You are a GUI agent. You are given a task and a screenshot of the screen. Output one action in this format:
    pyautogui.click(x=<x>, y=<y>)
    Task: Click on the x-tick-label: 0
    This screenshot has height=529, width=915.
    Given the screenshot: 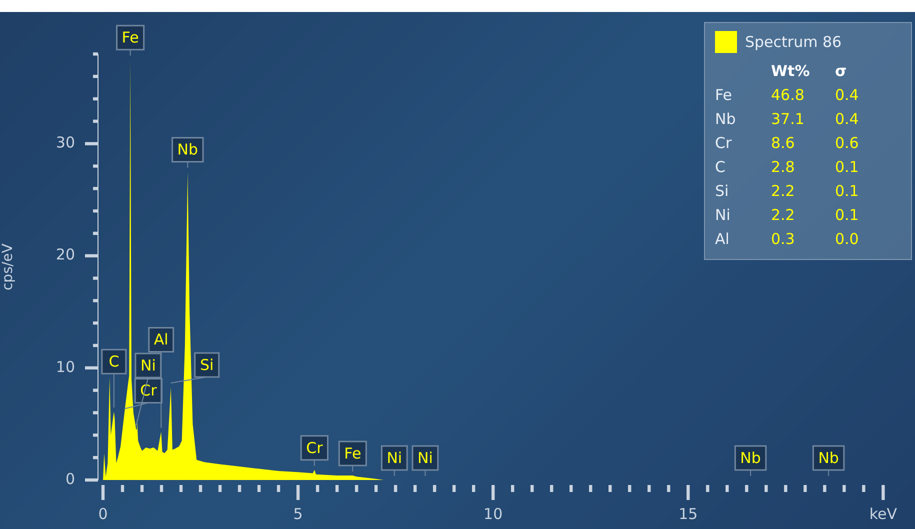 What is the action you would take?
    pyautogui.click(x=103, y=513)
    